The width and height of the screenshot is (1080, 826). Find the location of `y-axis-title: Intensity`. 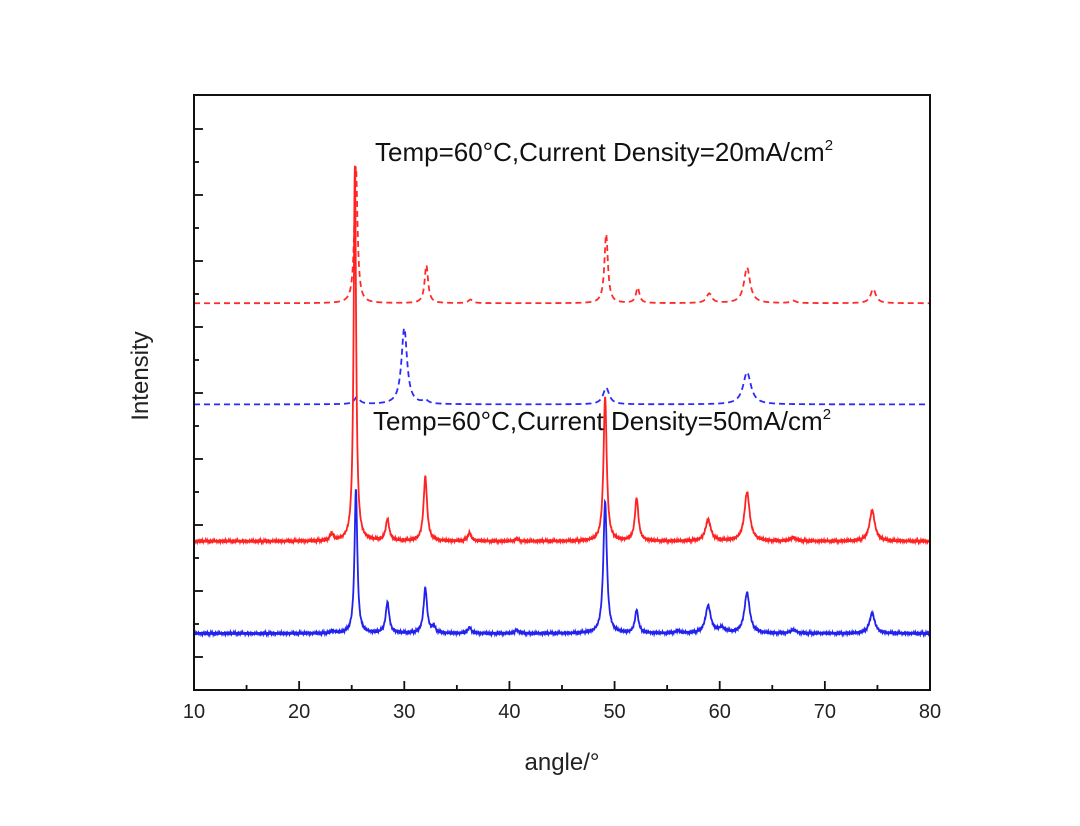

y-axis-title: Intensity is located at coordinates (140, 375).